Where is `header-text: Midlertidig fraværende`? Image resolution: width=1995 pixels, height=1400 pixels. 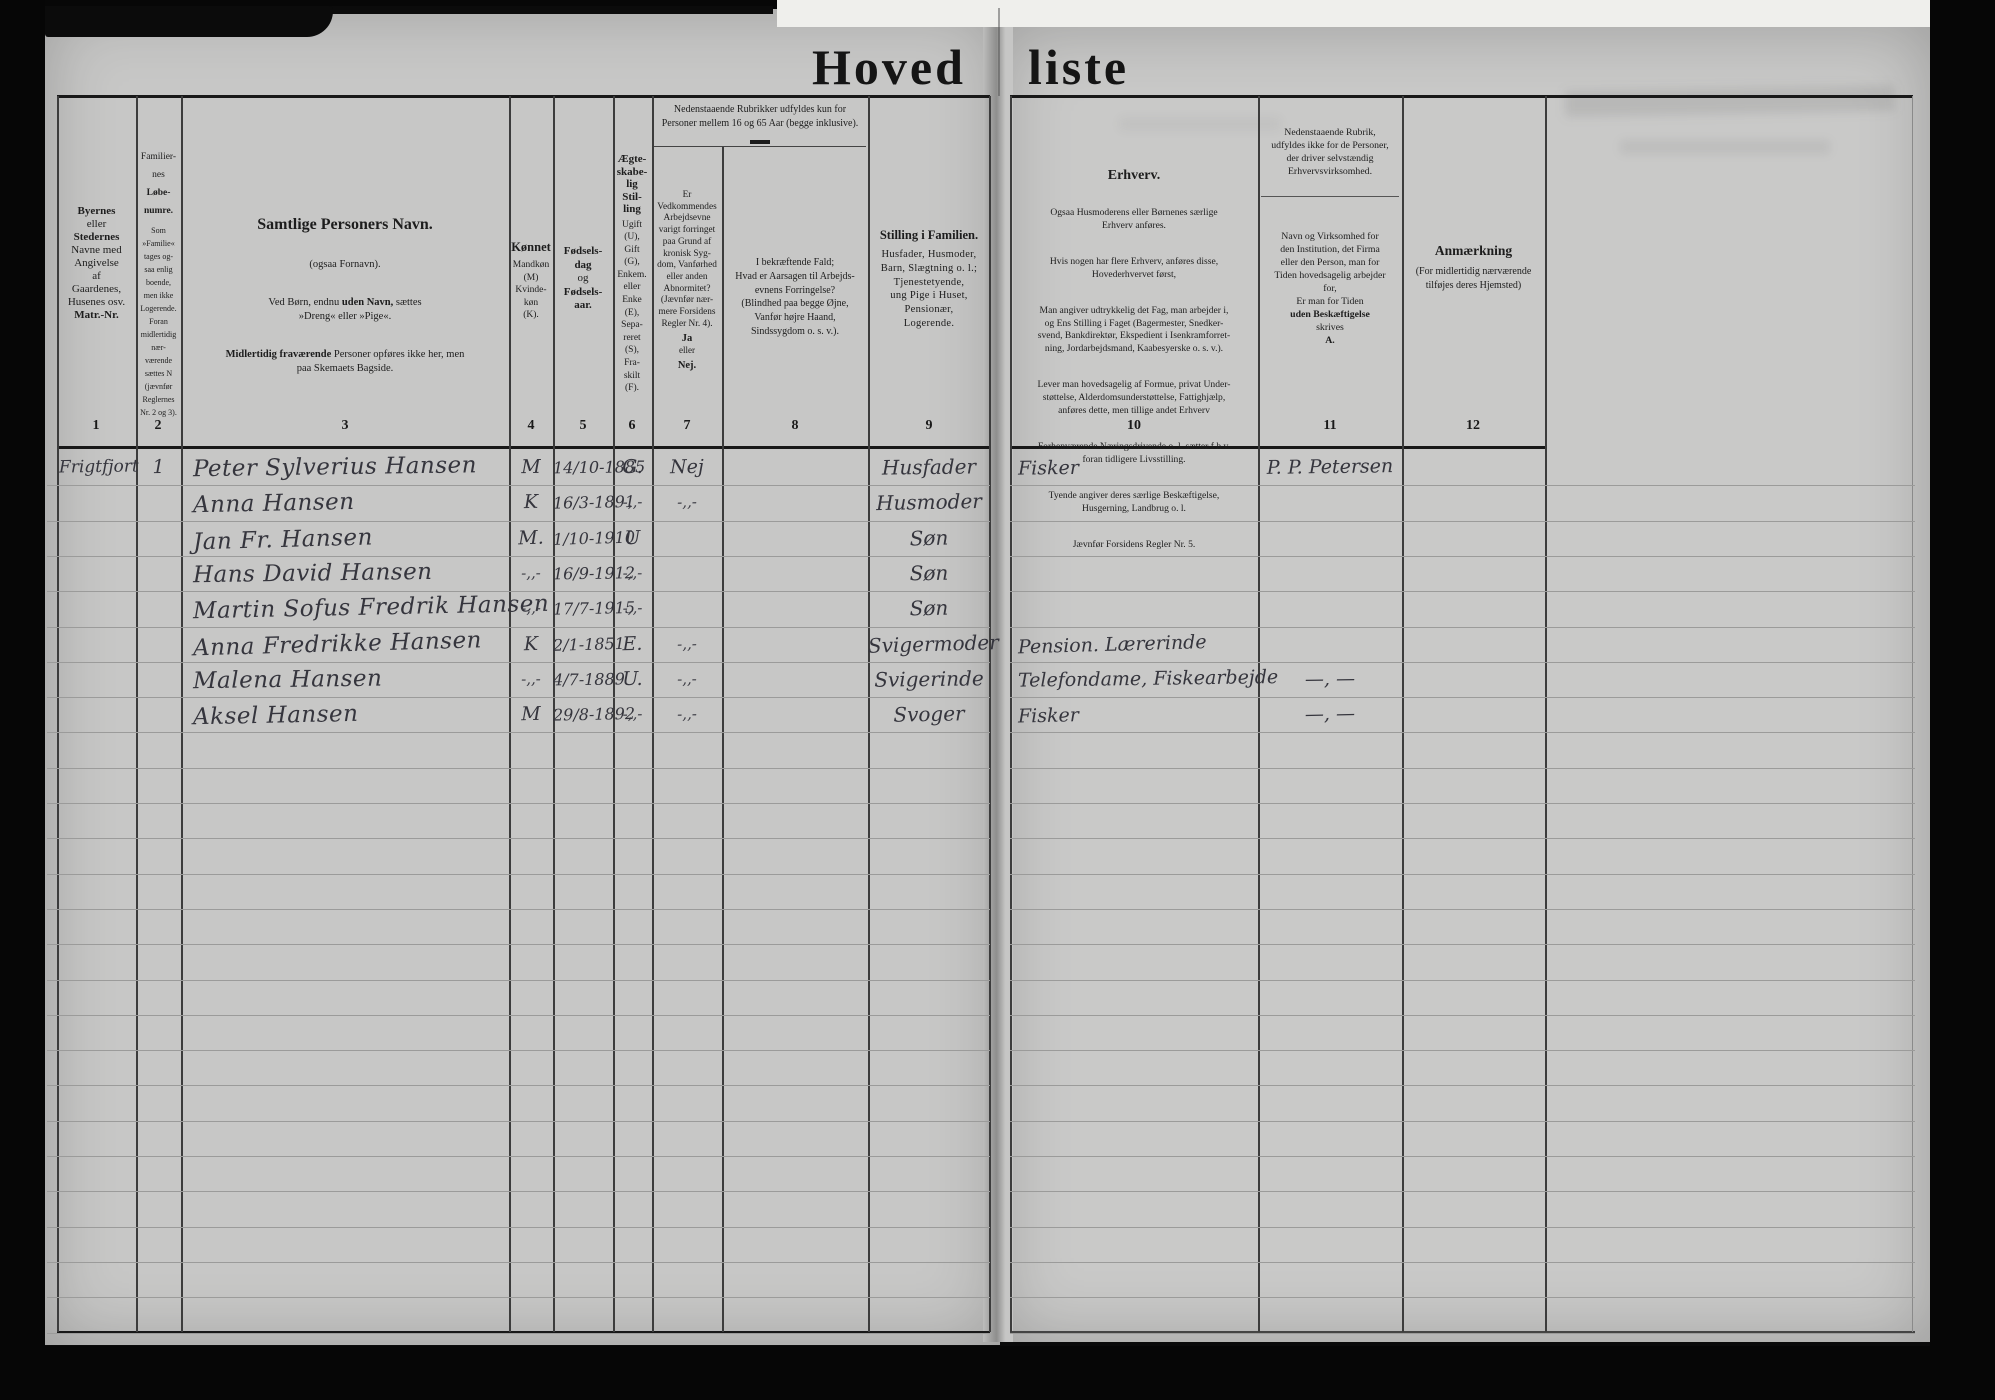 header-text: Midlertidig fraværende is located at coordinates (278, 354).